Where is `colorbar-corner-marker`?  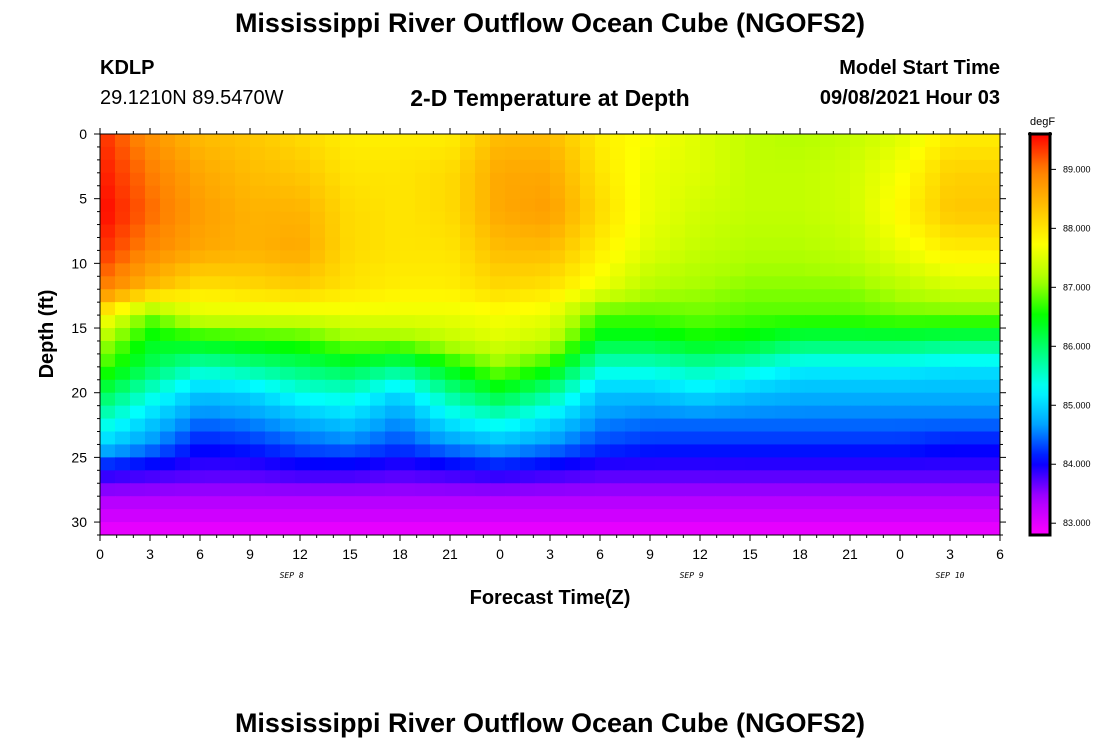
colorbar-corner-marker is located at coordinates (1050, 134).